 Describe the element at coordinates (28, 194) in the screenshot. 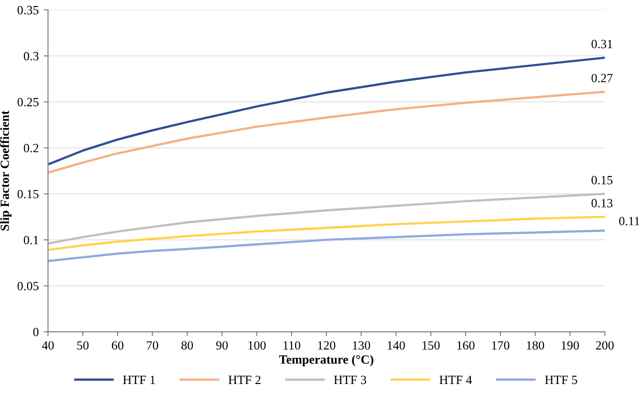

I see `y-tick-label: 0.15` at that location.